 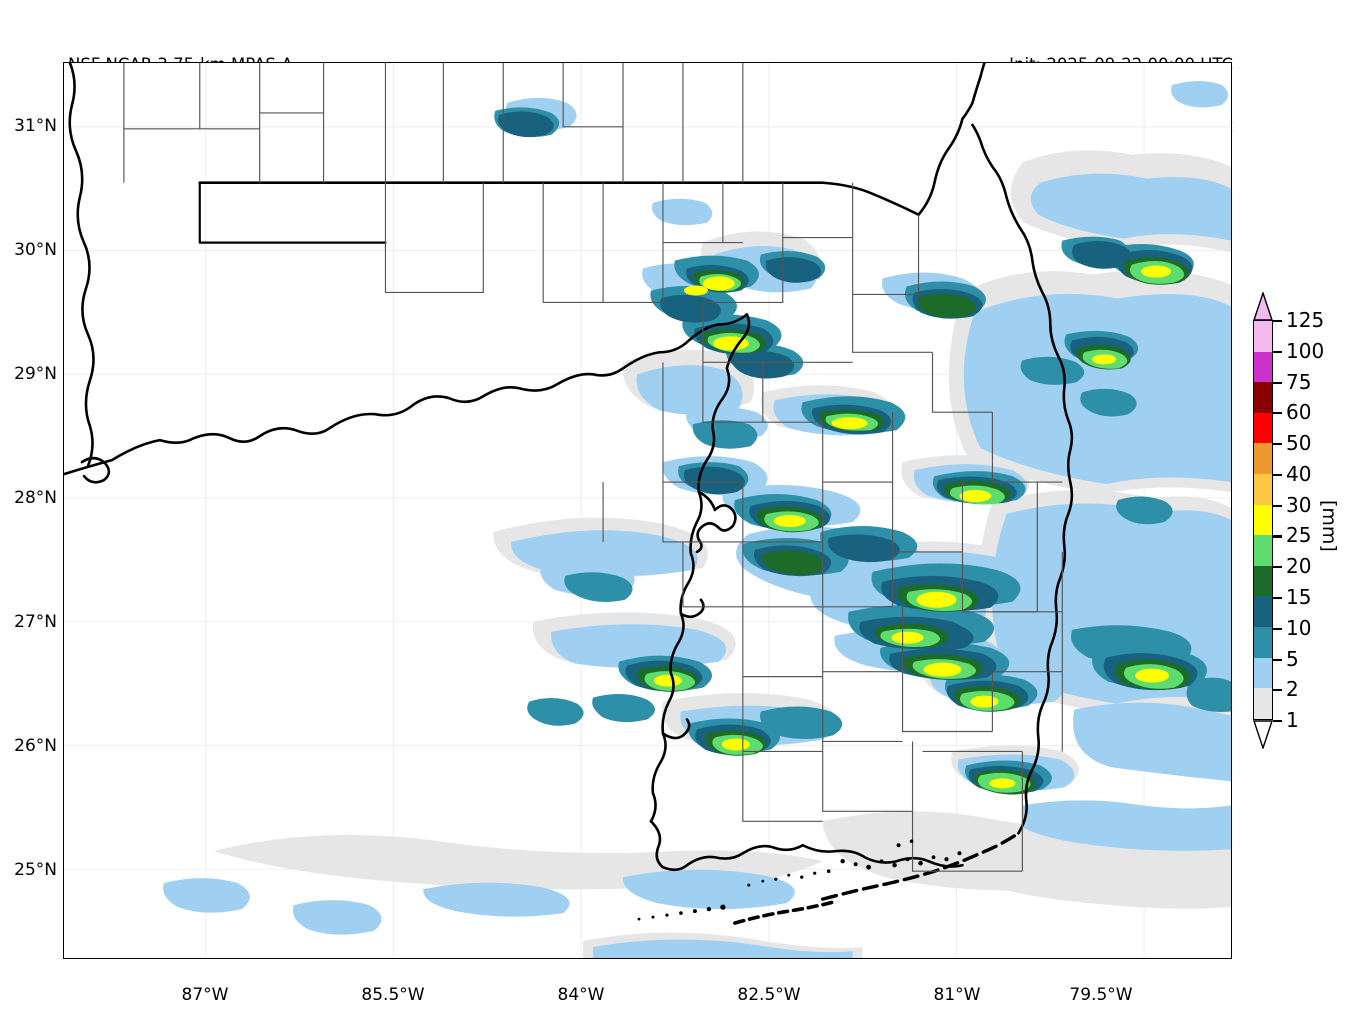 What do you see at coordinates (1299, 381) in the screenshot?
I see `cb-label-75: 75` at bounding box center [1299, 381].